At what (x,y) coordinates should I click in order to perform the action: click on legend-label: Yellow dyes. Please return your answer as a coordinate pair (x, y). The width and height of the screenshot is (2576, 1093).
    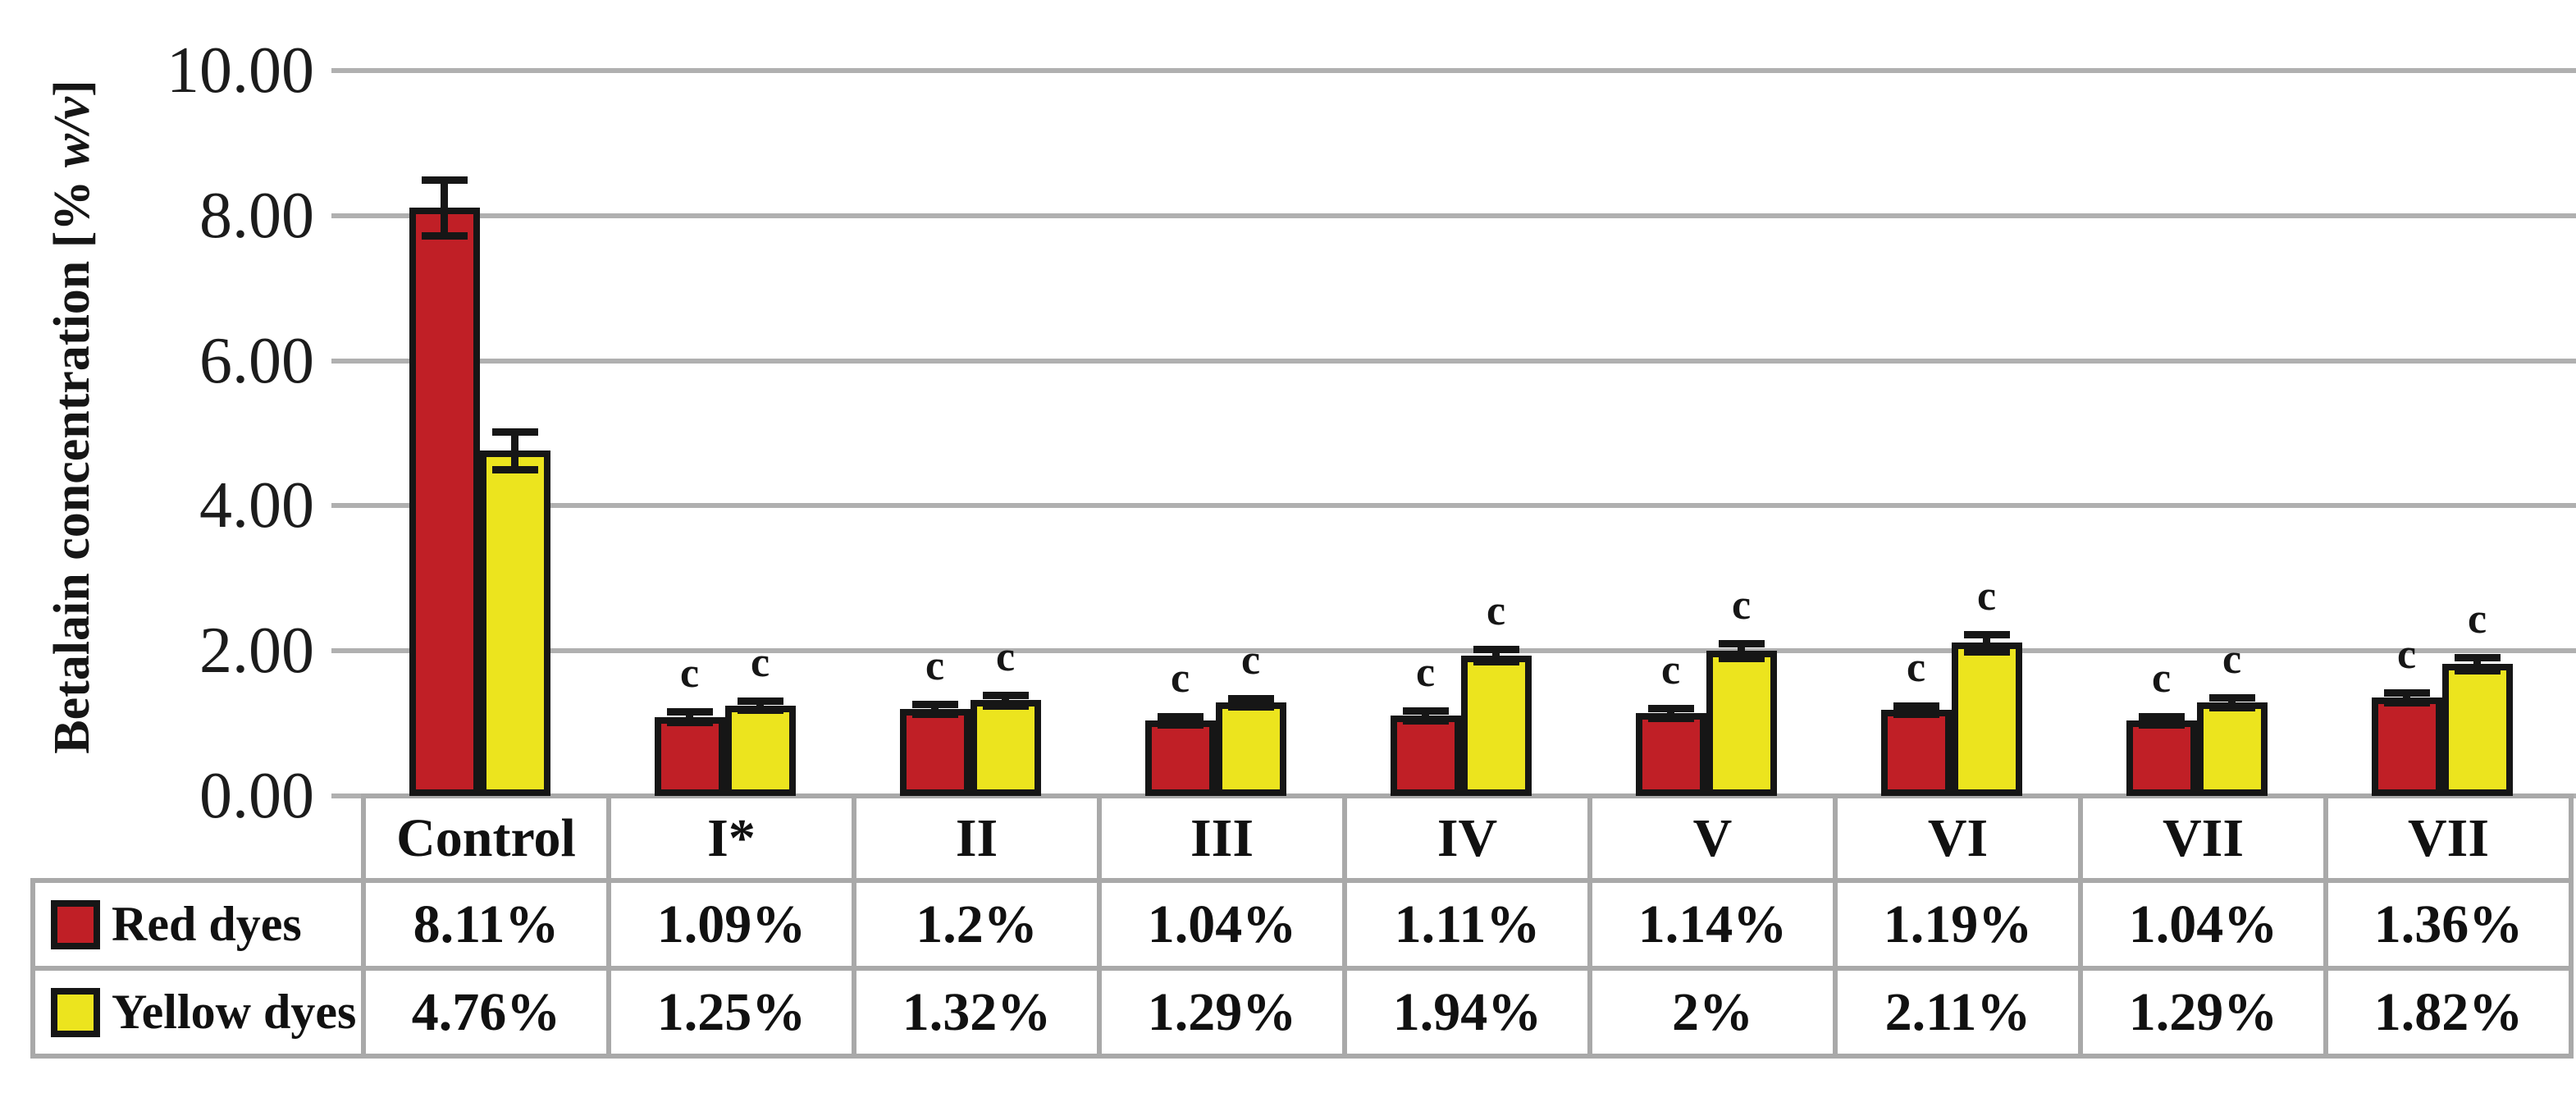
    Looking at the image, I should click on (234, 1012).